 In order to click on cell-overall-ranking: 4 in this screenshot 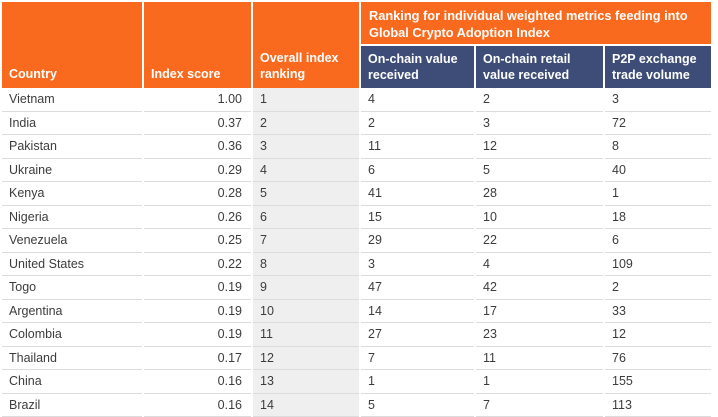, I will do `click(306, 170)`.